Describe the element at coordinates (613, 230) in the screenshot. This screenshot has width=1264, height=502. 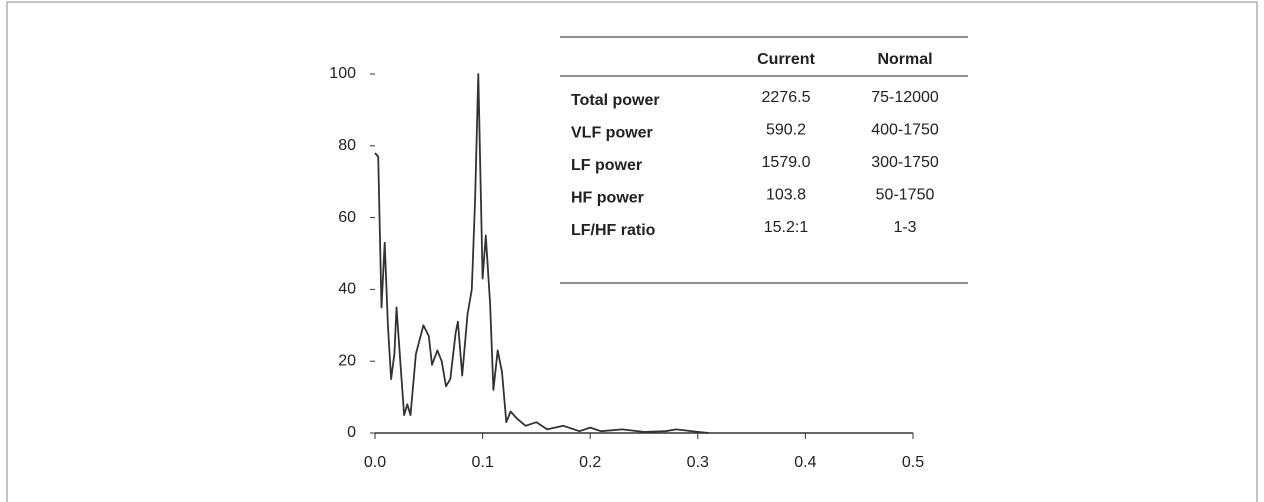
I see `row-label: LF/HF ratio` at that location.